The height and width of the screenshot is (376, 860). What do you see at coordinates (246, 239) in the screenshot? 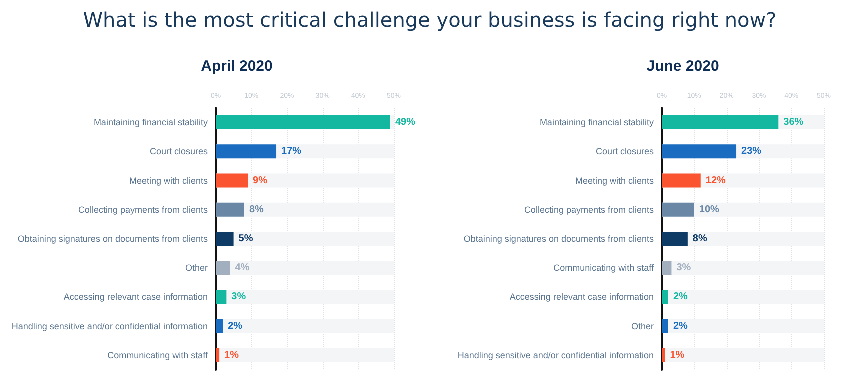
I see `data-label: 5%` at bounding box center [246, 239].